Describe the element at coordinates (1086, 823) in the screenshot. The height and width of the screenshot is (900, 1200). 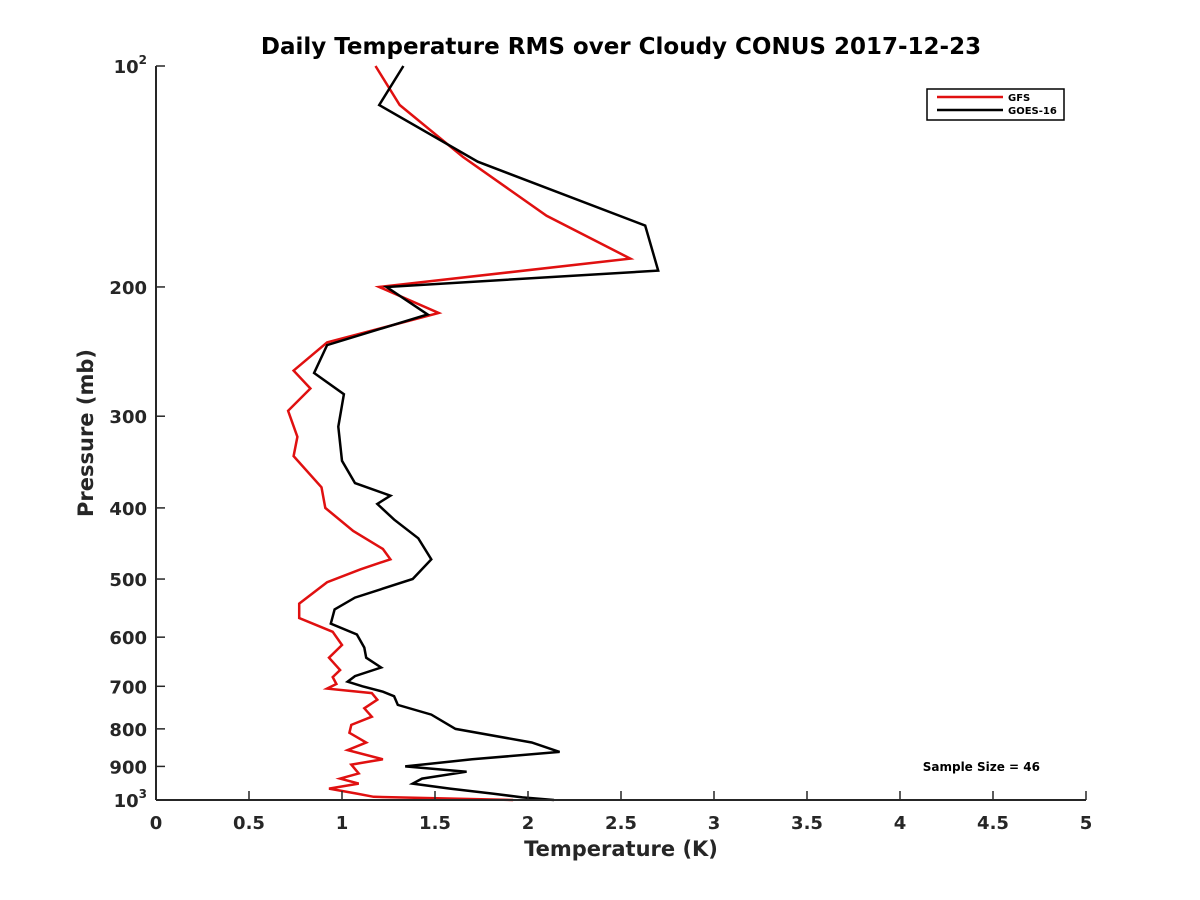
I see `x-tick-label: 5` at that location.